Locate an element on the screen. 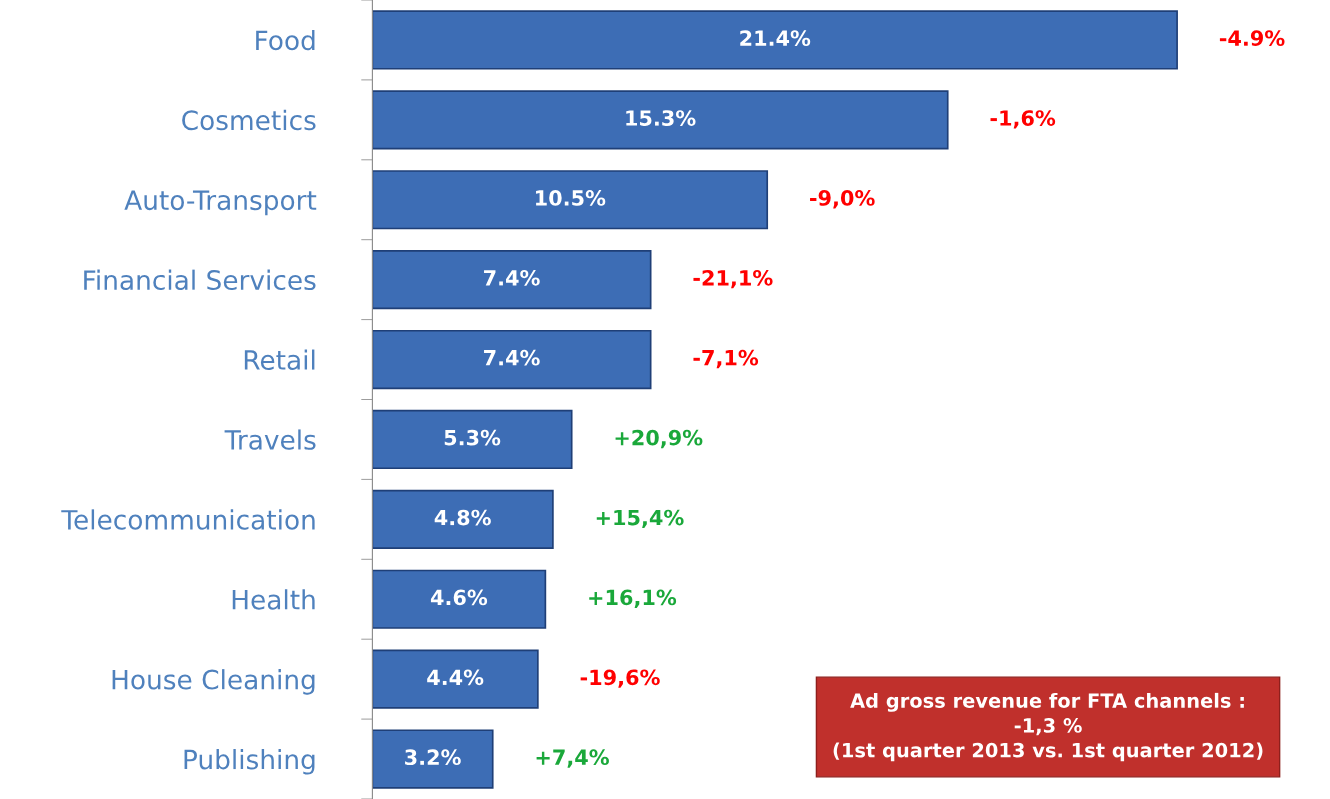 The height and width of the screenshot is (799, 1330). data-label: 4.8% is located at coordinates (462, 517).